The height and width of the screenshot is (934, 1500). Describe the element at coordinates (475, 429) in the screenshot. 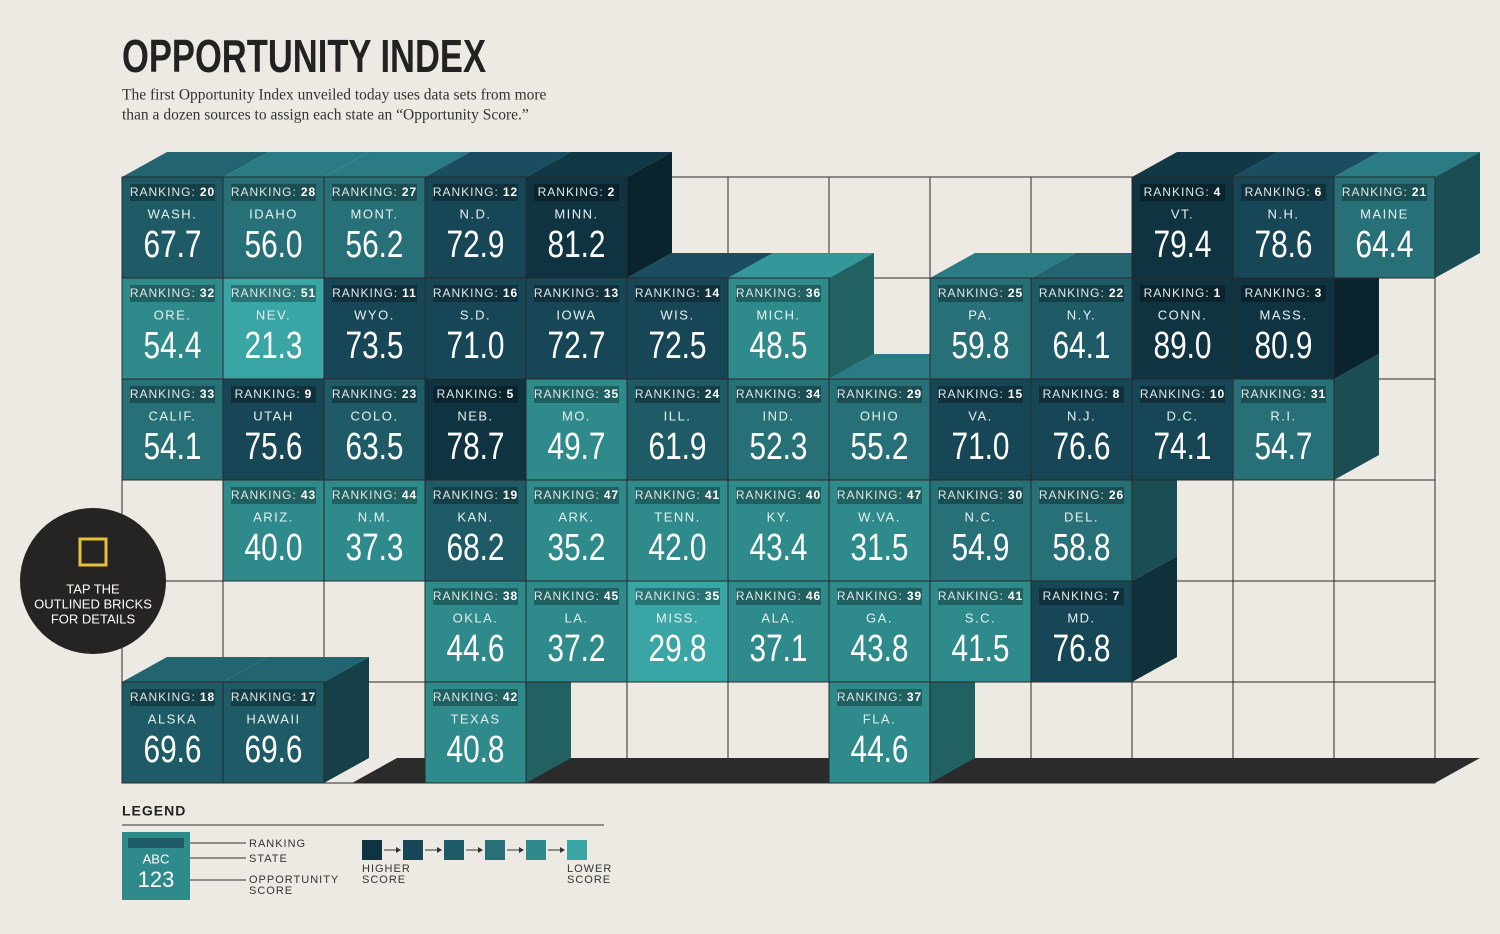

I see `state-brick: RANKING: 5 NEB. 78.7` at that location.